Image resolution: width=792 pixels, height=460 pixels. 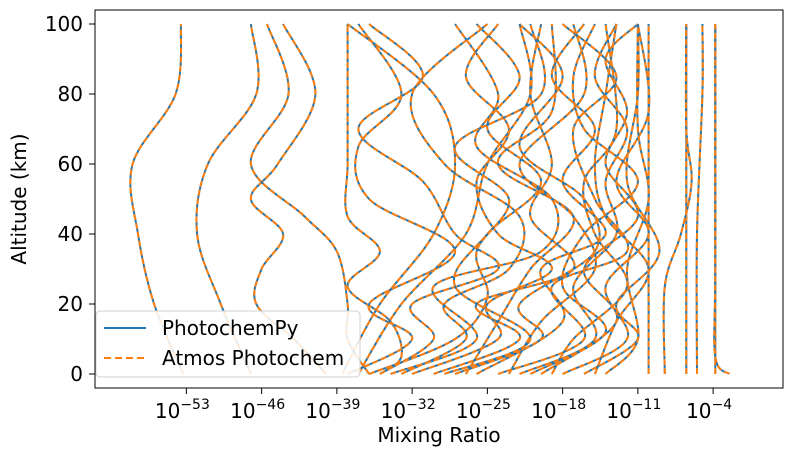 I want to click on legend-label-atmos-photochem: Atmos Photochem, so click(x=253, y=358).